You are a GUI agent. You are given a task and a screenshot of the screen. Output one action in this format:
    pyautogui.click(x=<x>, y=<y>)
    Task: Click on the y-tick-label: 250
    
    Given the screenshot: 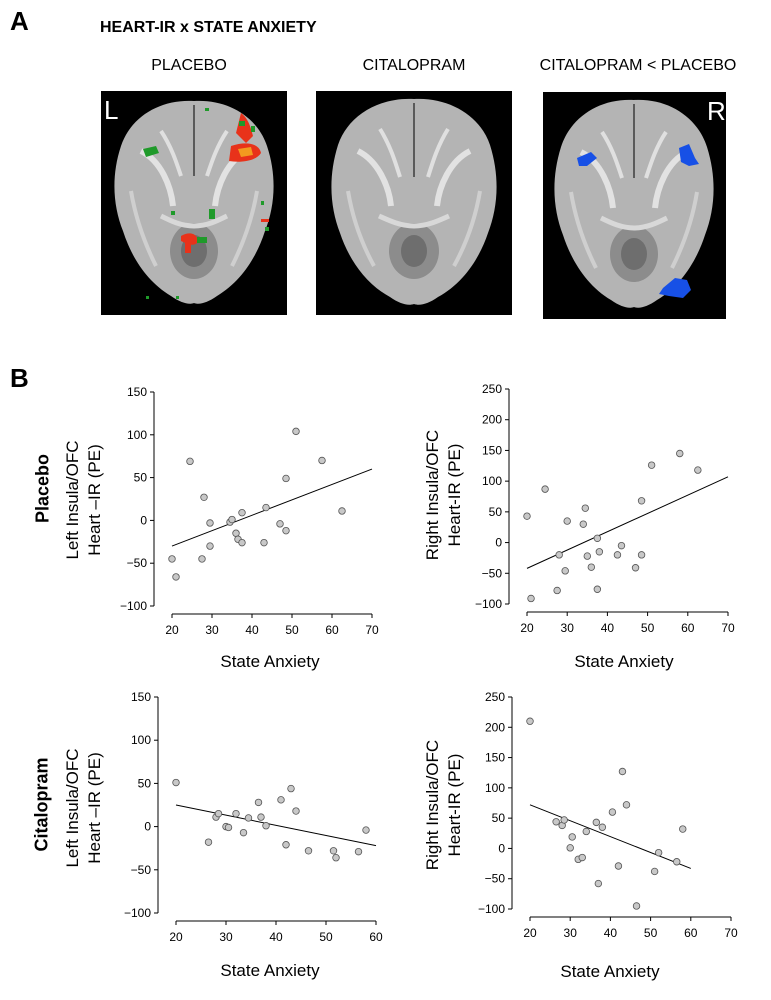 What is the action you would take?
    pyautogui.click(x=492, y=389)
    